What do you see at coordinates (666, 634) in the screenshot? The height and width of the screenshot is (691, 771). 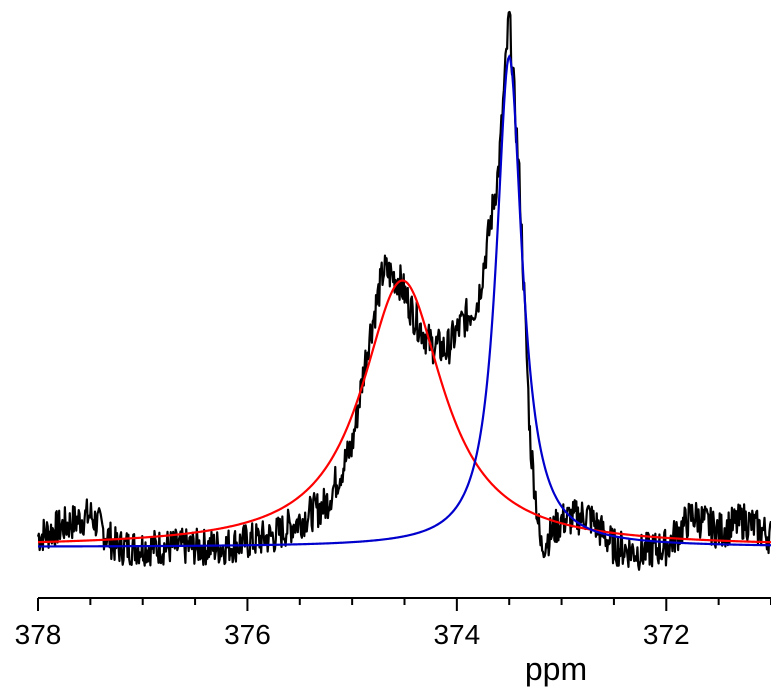 I see `x-tick-label-3: 372` at bounding box center [666, 634].